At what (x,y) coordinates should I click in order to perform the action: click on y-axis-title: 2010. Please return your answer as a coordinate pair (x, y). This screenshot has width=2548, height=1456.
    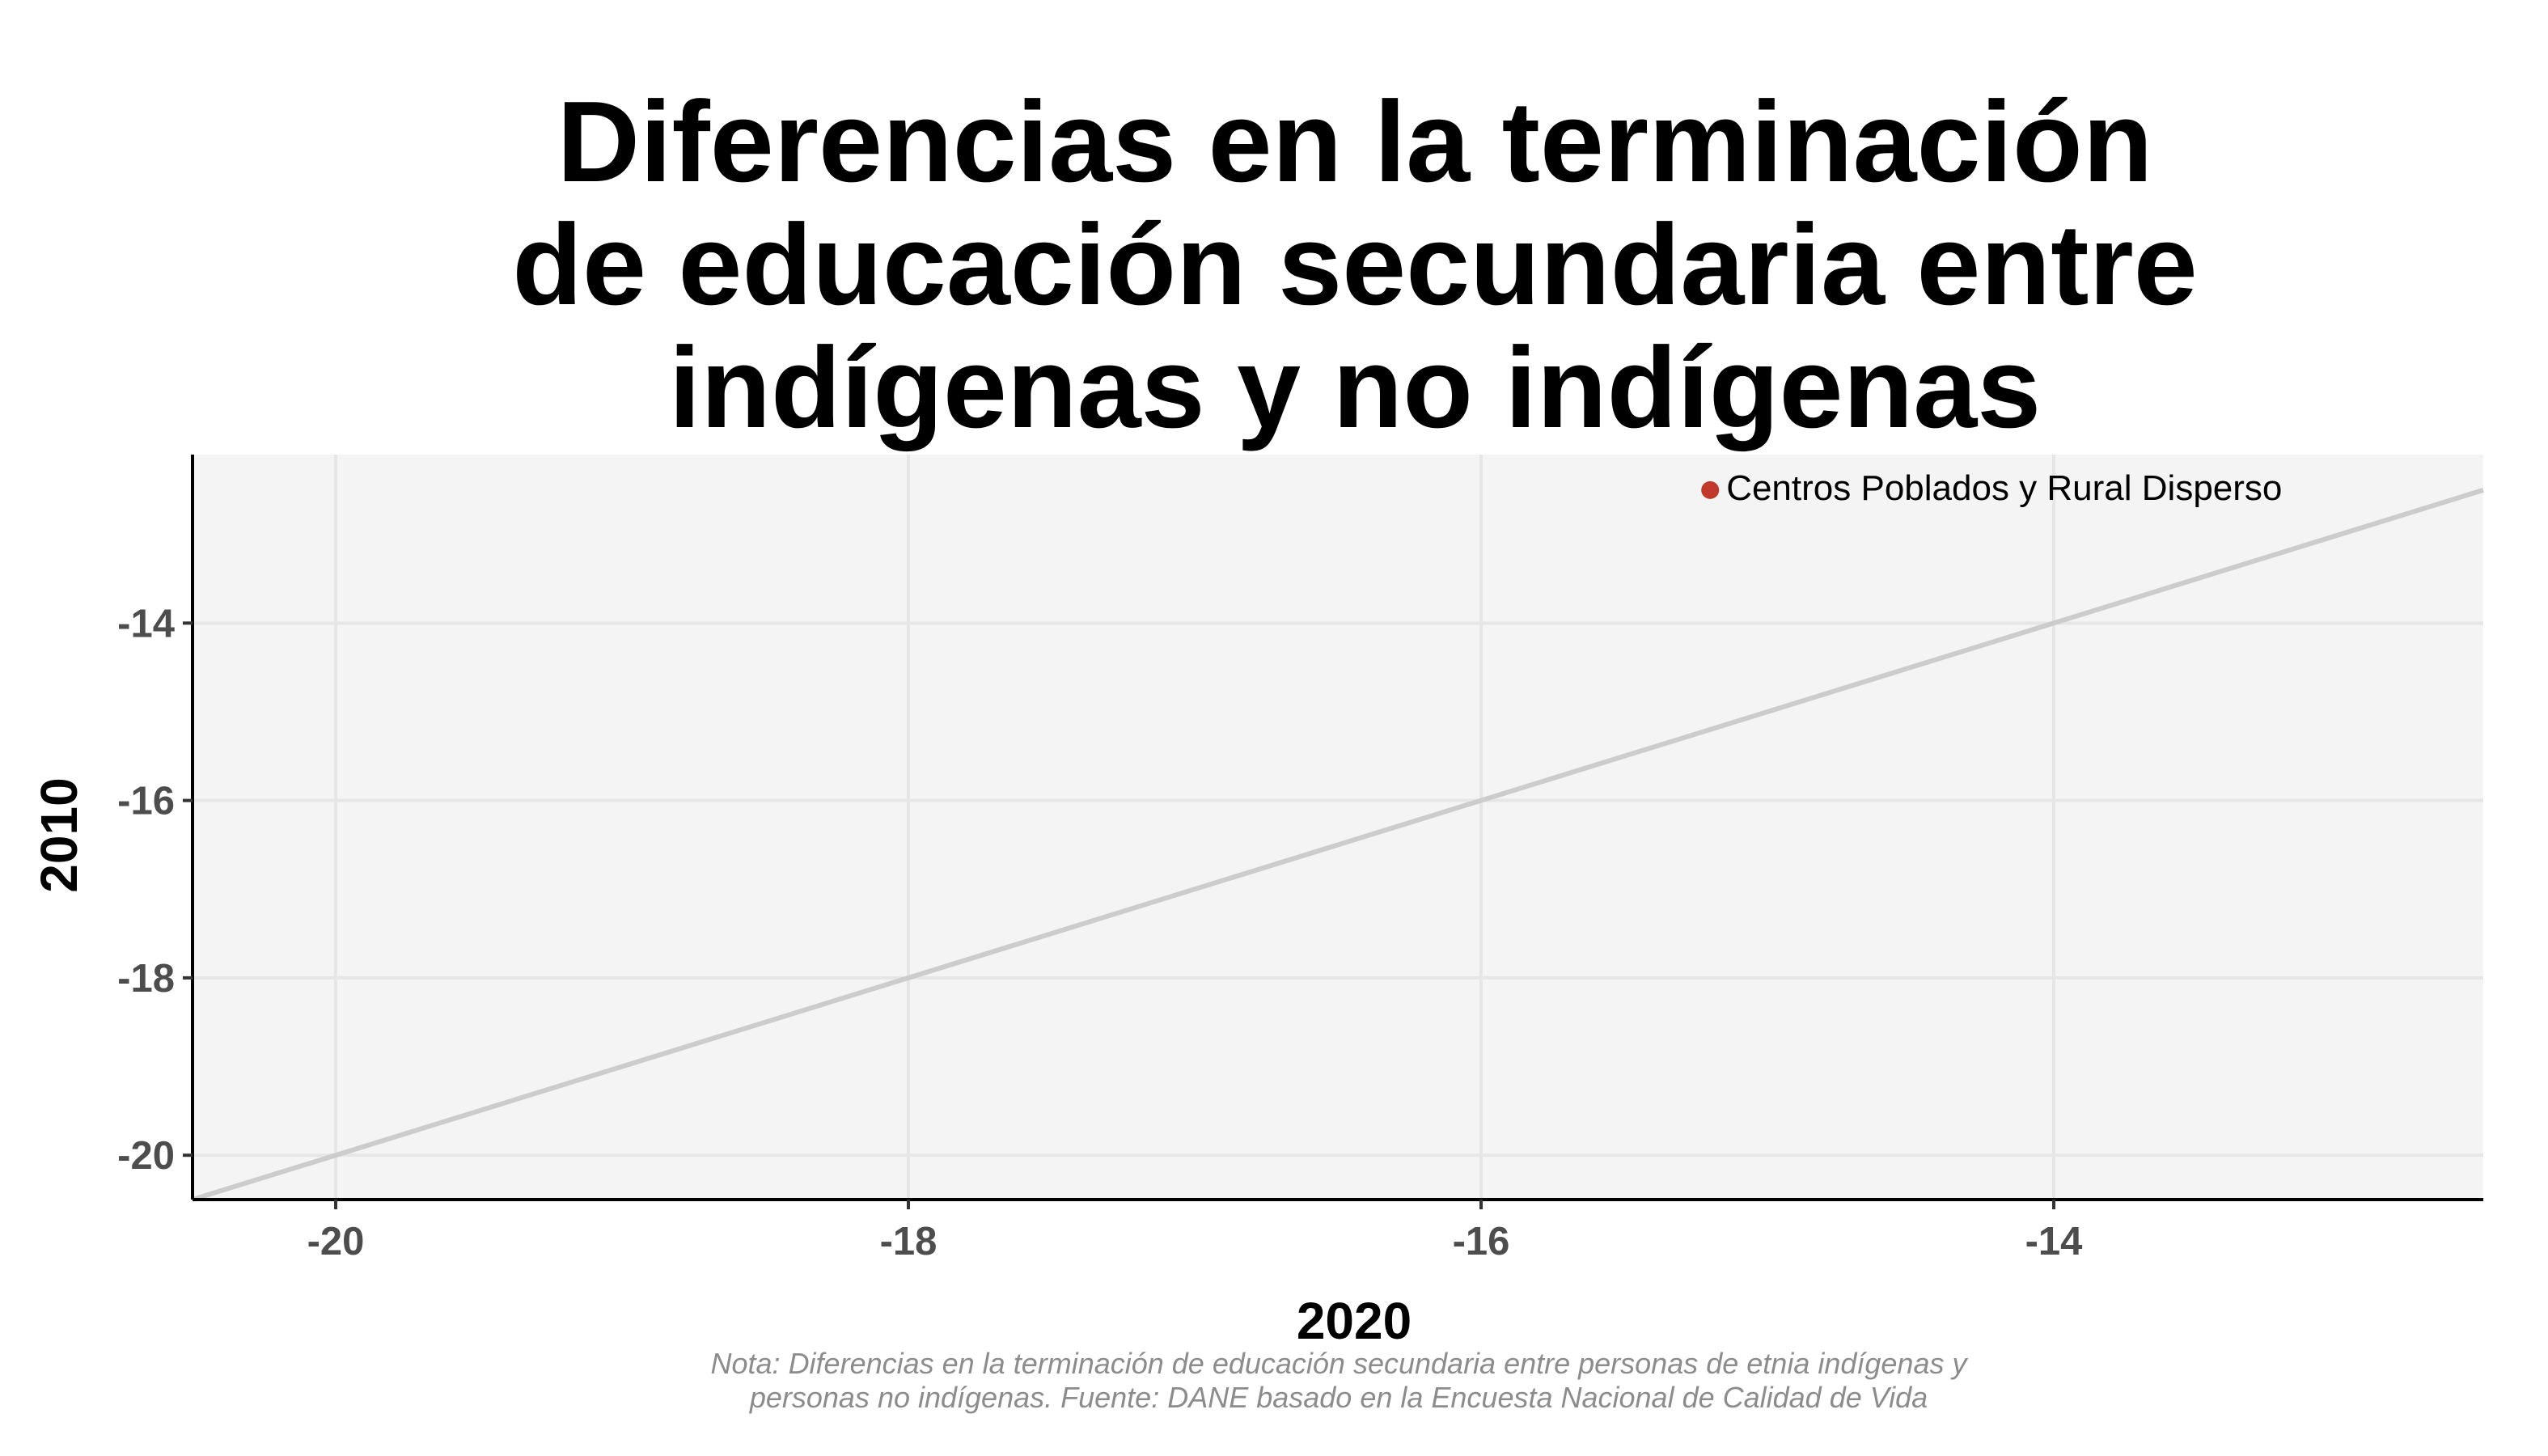
    Looking at the image, I should click on (59, 835).